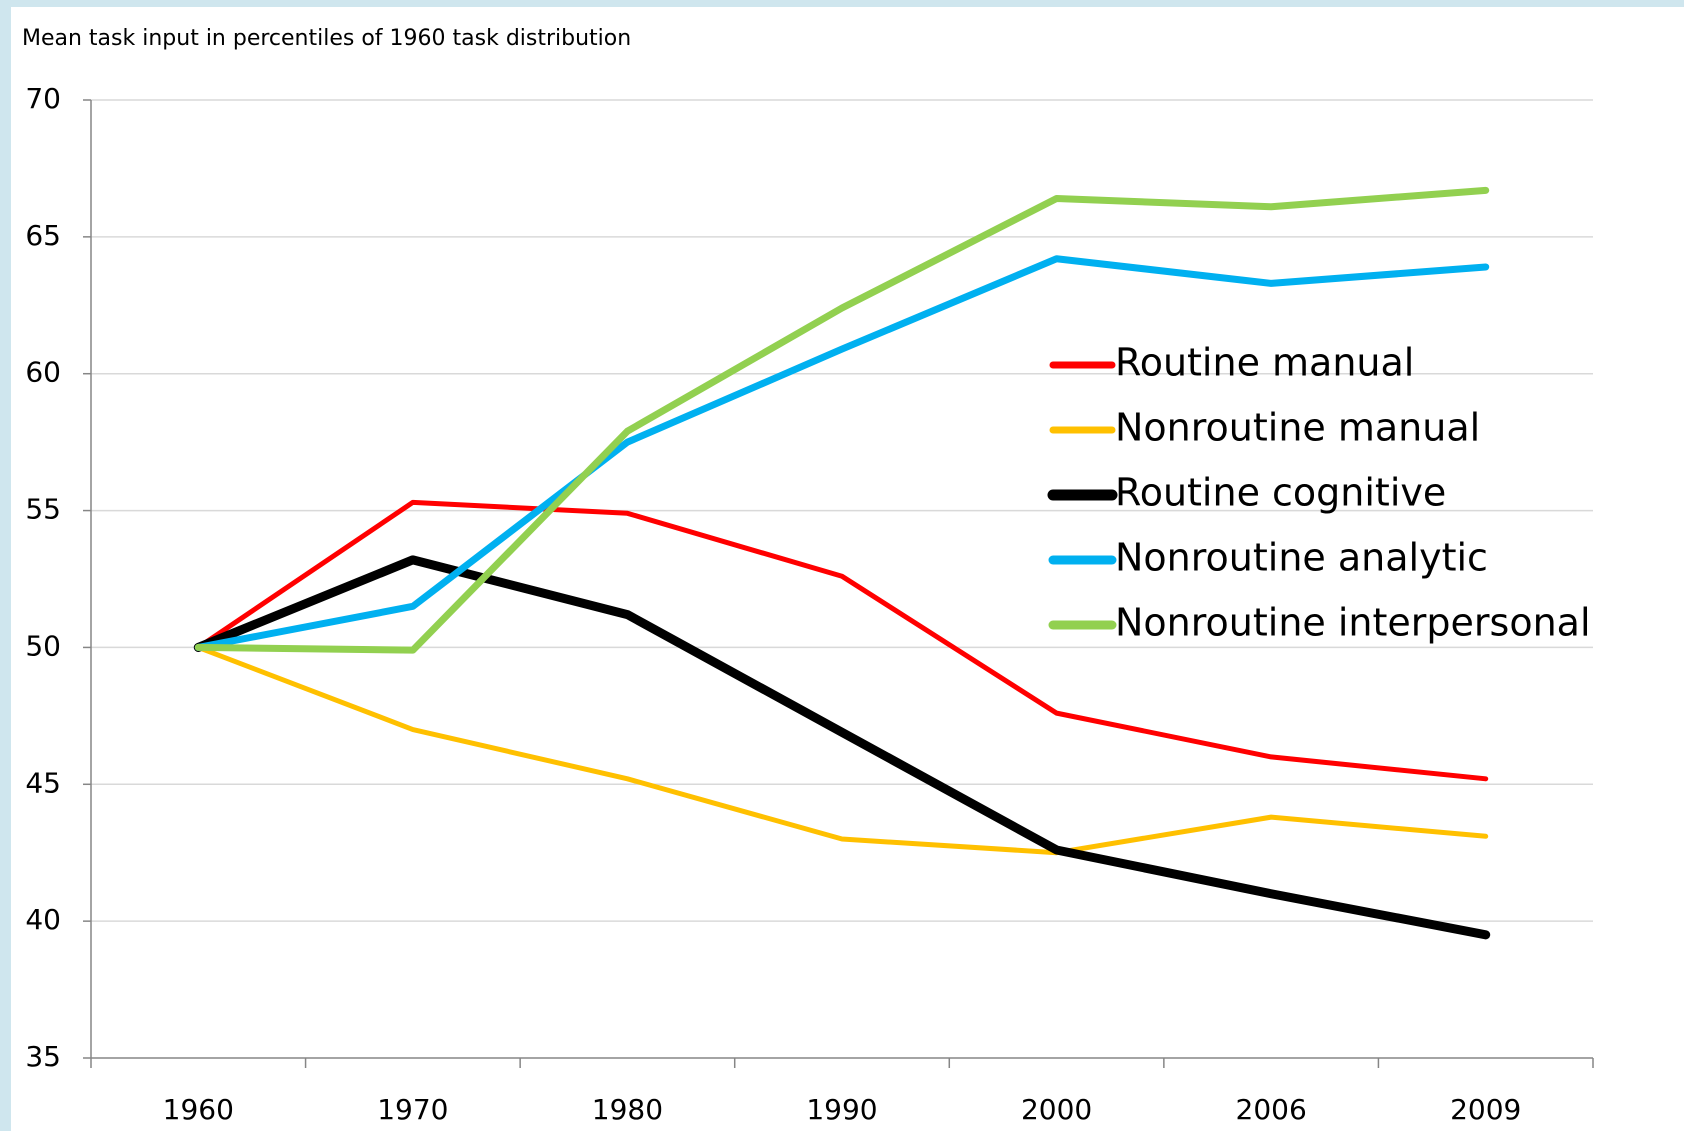  What do you see at coordinates (841, 1109) in the screenshot?
I see `x-tick-label: 1990` at bounding box center [841, 1109].